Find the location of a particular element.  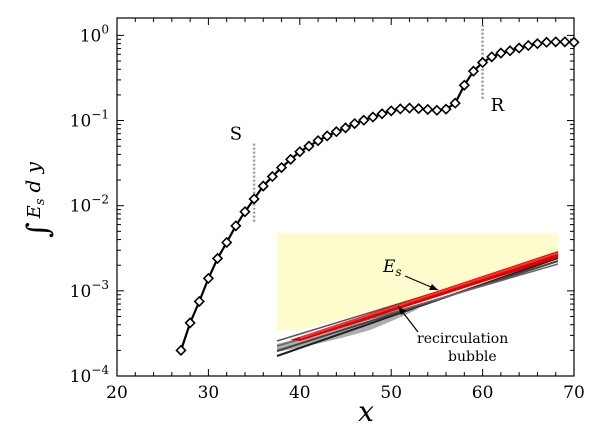

x-tick-label: 60 is located at coordinates (483, 393).